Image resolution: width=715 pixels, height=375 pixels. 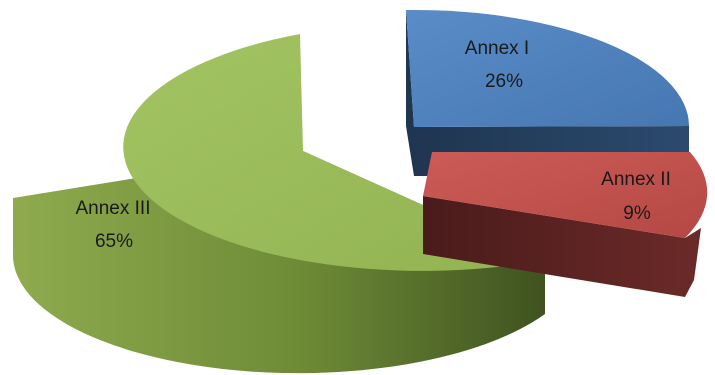 What do you see at coordinates (636, 179) in the screenshot?
I see `slice-label-annex-ii: Annex II` at bounding box center [636, 179].